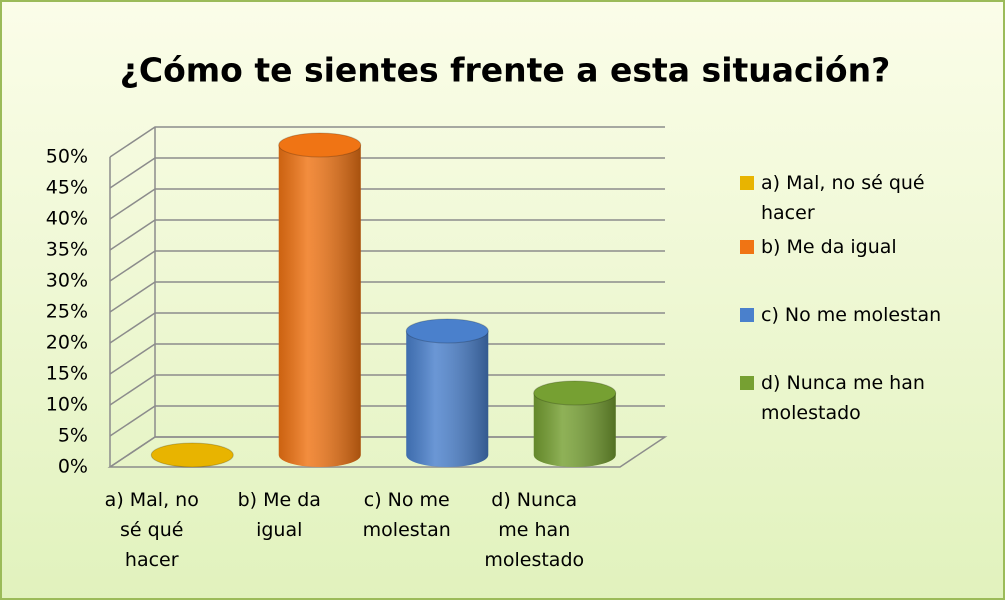  Describe the element at coordinates (151, 530) in the screenshot. I see `x-tick-label: a) Mal, no sé qué hacer` at that location.